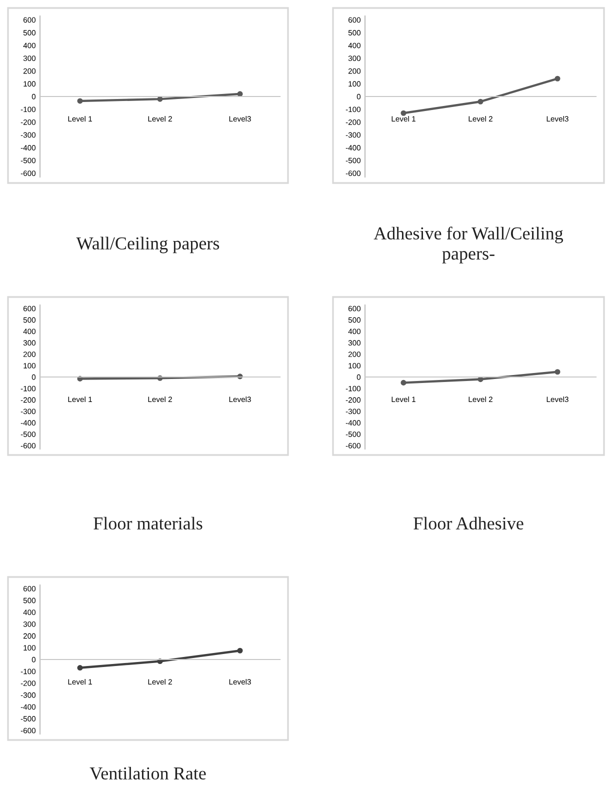 Image resolution: width=611 pixels, height=804 pixels. What do you see at coordinates (469, 523) in the screenshot?
I see `text: Floor Adhesive` at bounding box center [469, 523].